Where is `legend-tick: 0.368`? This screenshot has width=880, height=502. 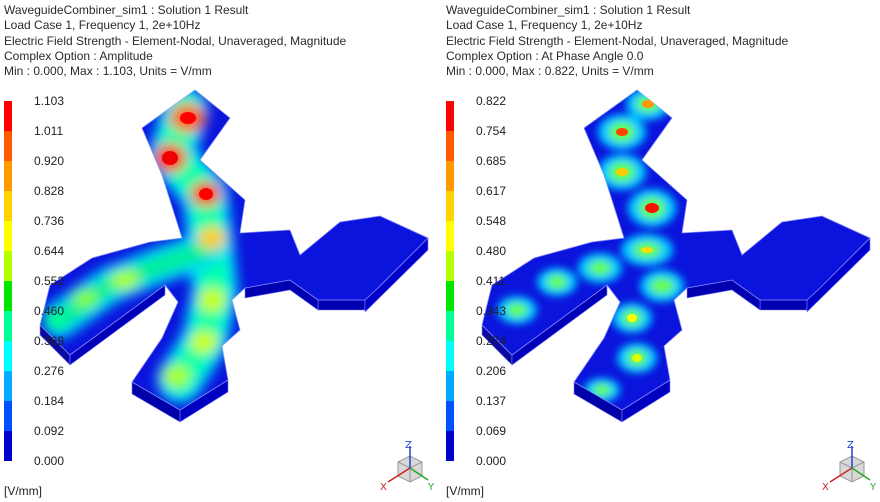 legend-tick: 0.368 is located at coordinates (49, 341).